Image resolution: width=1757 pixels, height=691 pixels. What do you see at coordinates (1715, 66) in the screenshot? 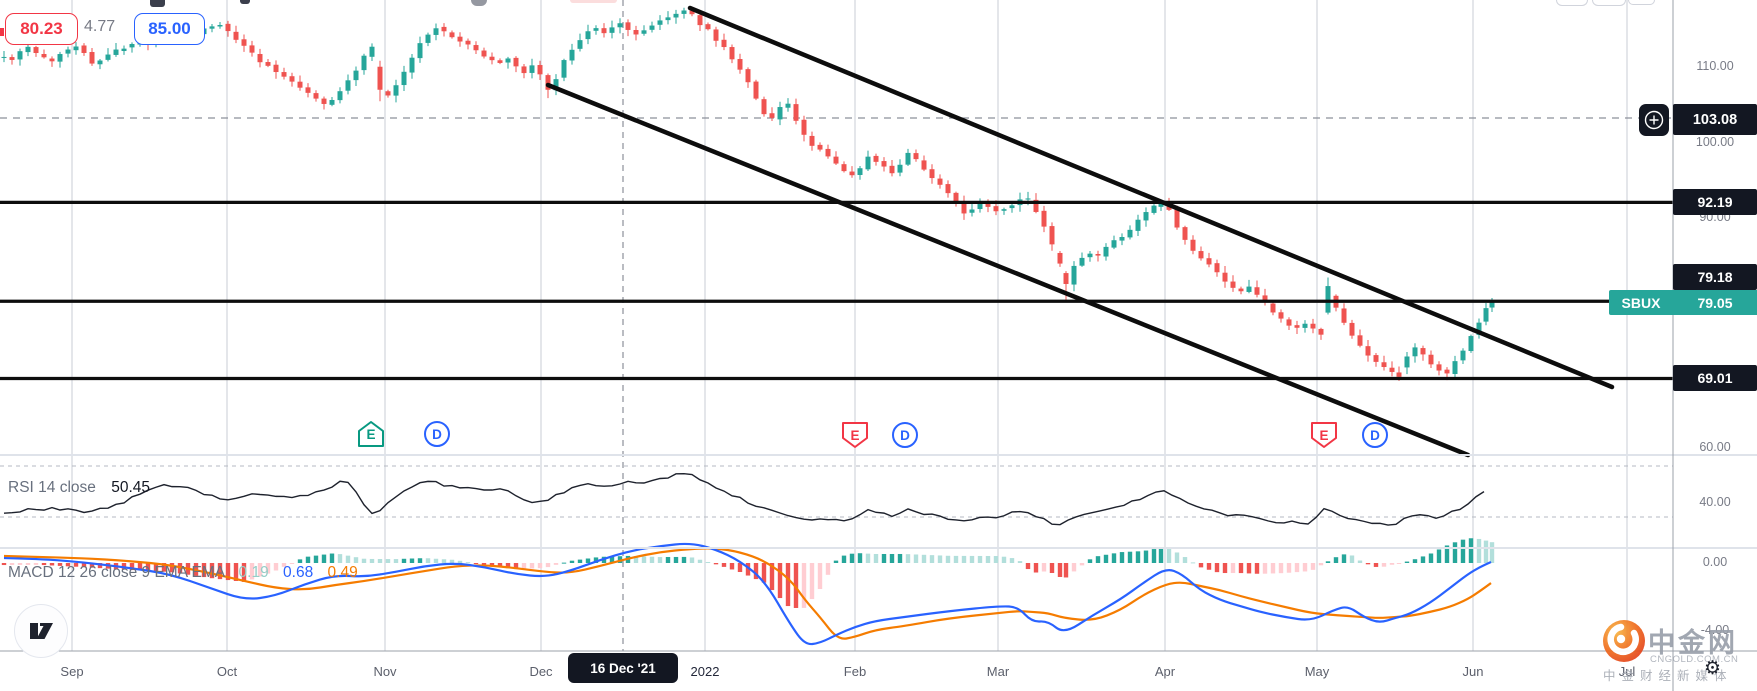
I see `price-tick-label: 110.00` at bounding box center [1715, 66].